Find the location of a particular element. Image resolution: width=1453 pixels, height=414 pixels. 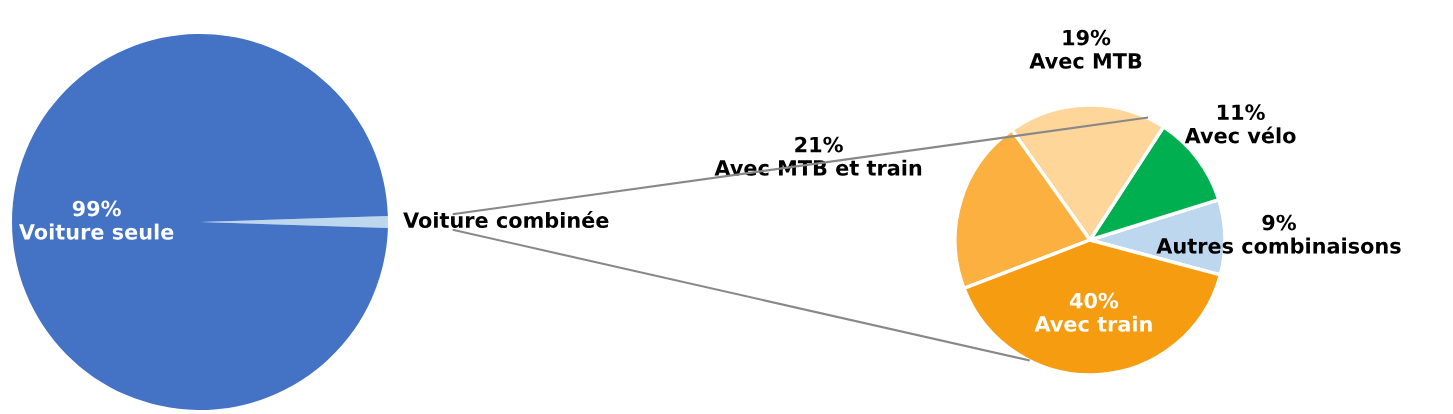

slice-label: Avec MTB is located at coordinates (1085, 61).